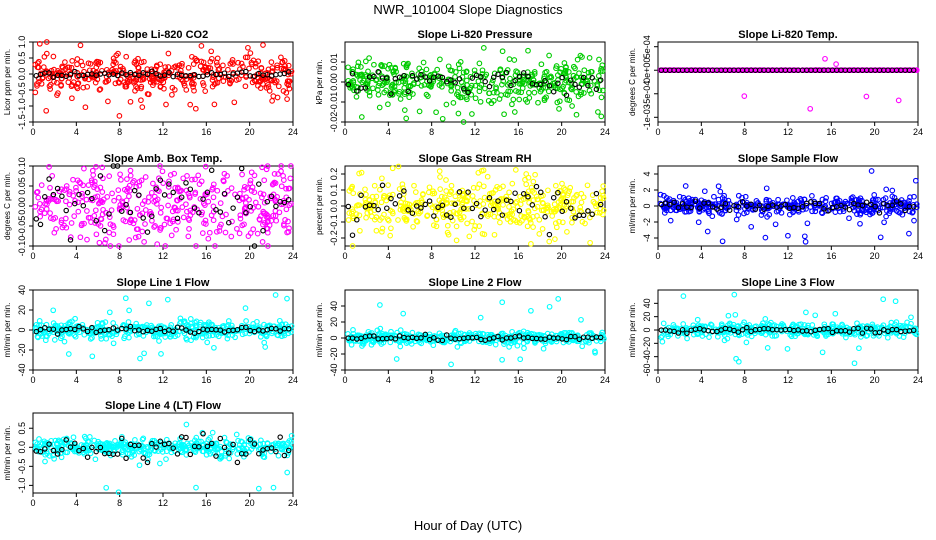 This screenshot has height=540, width=936. Describe the element at coordinates (293, 380) in the screenshot. I see `x-tick-label: 24` at that location.